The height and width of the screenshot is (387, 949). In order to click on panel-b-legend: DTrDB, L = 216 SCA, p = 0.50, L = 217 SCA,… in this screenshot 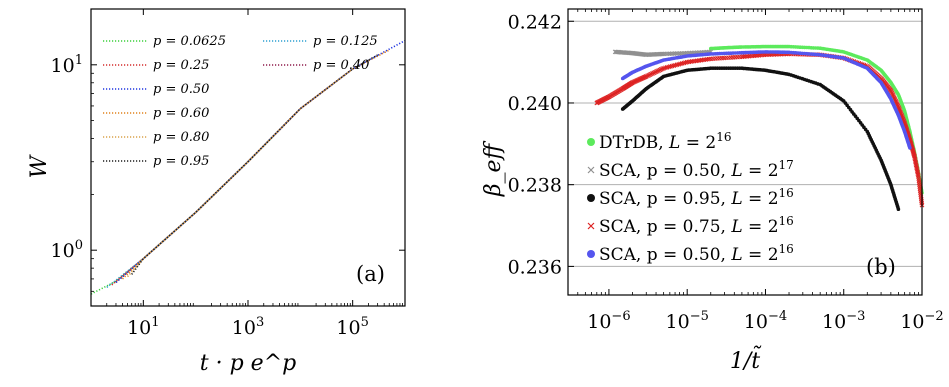, I will do `click(690, 197)`.